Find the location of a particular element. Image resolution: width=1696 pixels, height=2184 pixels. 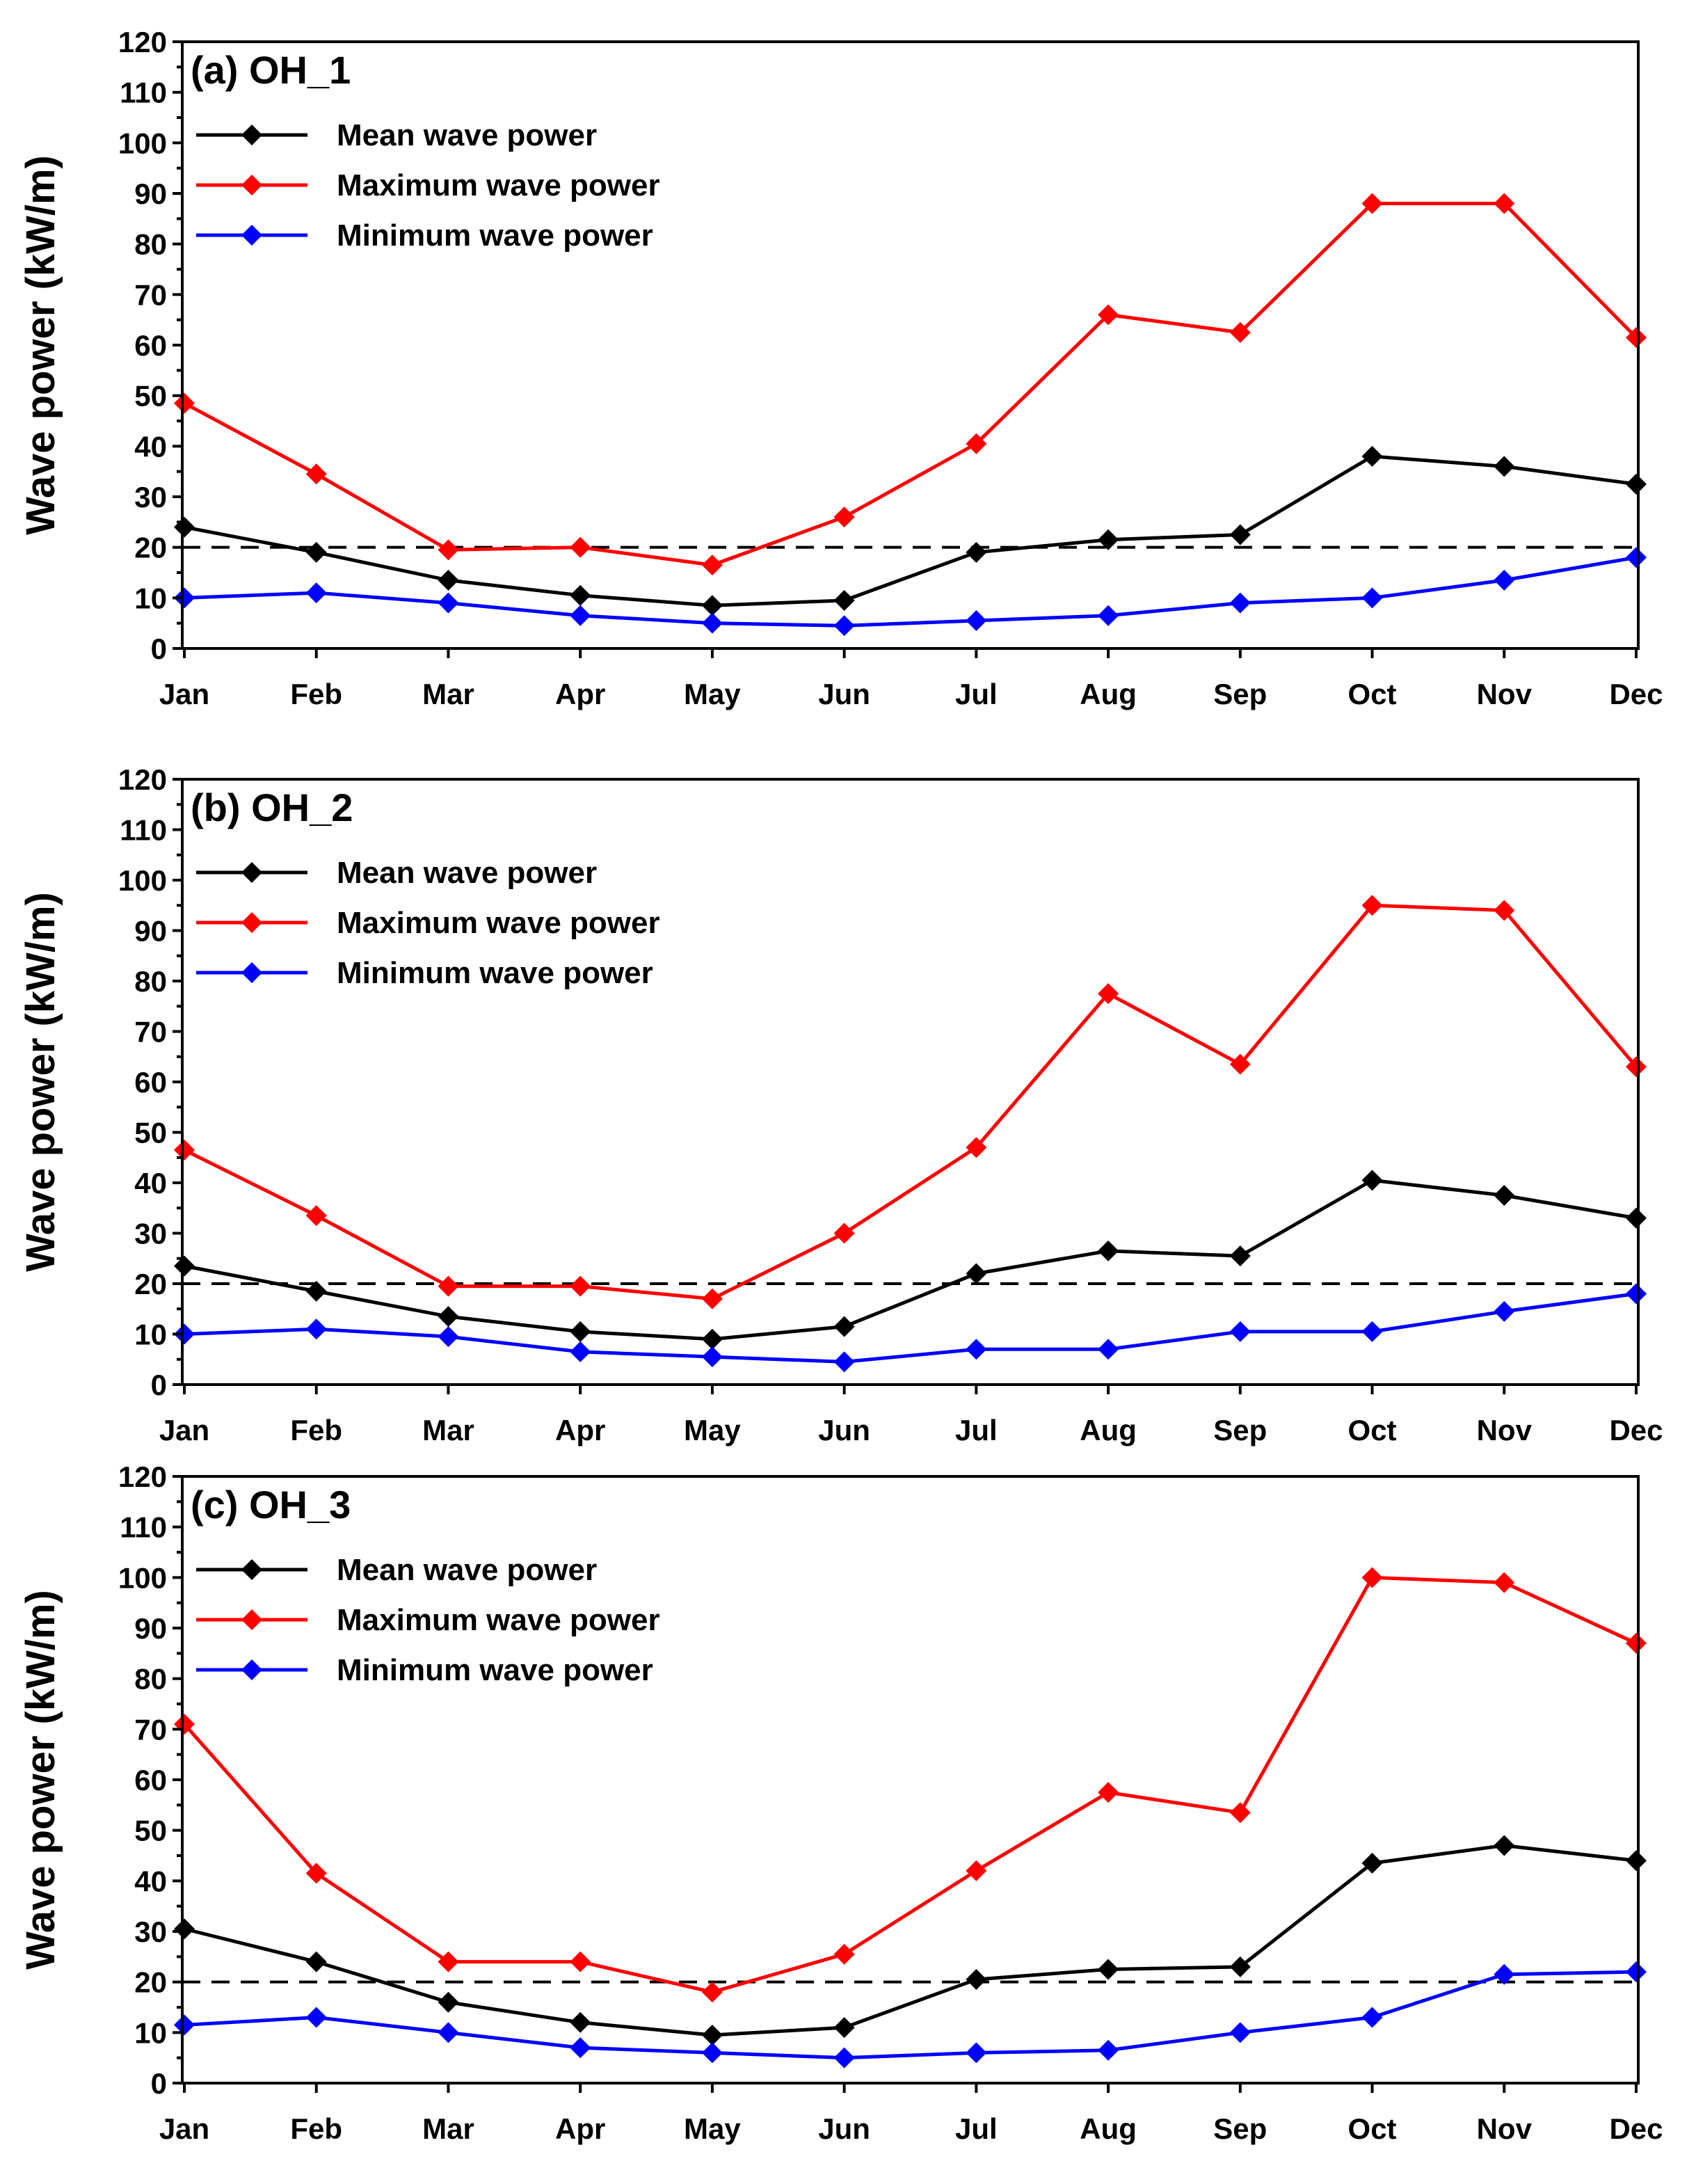

y-tick-label: 30 is located at coordinates (150, 1234).